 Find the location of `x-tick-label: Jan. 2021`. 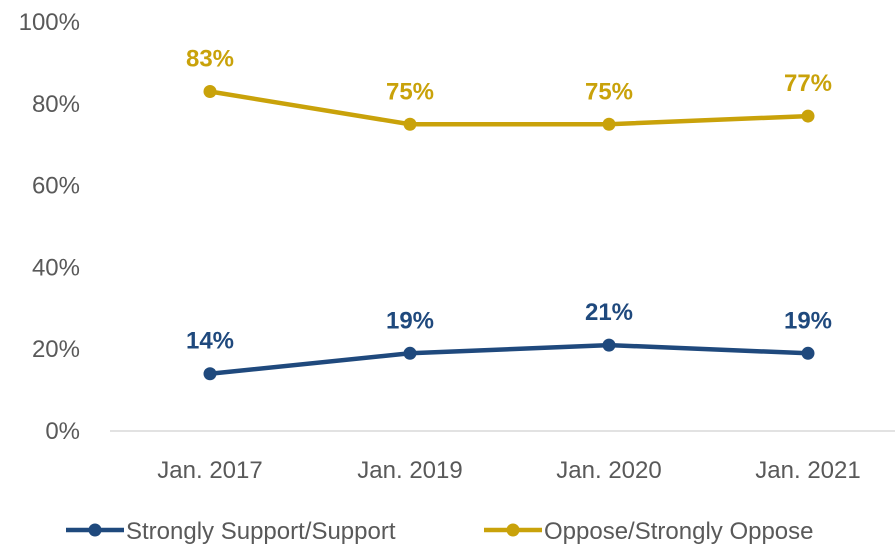

x-tick-label: Jan. 2021 is located at coordinates (807, 470).